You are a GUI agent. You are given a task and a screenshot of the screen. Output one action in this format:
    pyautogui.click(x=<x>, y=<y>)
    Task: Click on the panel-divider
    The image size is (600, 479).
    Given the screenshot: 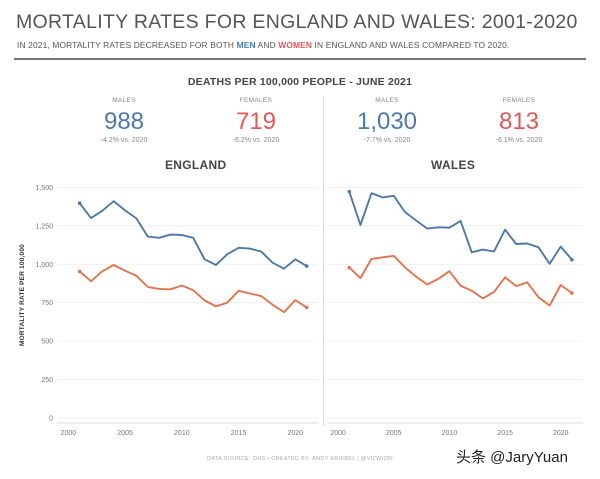 What is the action you would take?
    pyautogui.click(x=323, y=261)
    